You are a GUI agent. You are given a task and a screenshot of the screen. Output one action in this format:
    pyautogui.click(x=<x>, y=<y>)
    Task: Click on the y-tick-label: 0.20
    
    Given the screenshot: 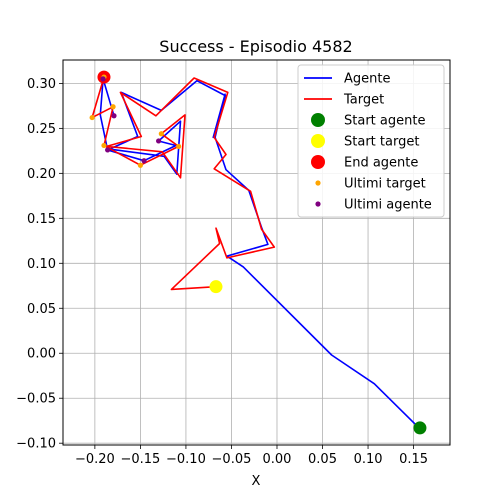 What is the action you would take?
    pyautogui.click(x=41, y=174)
    